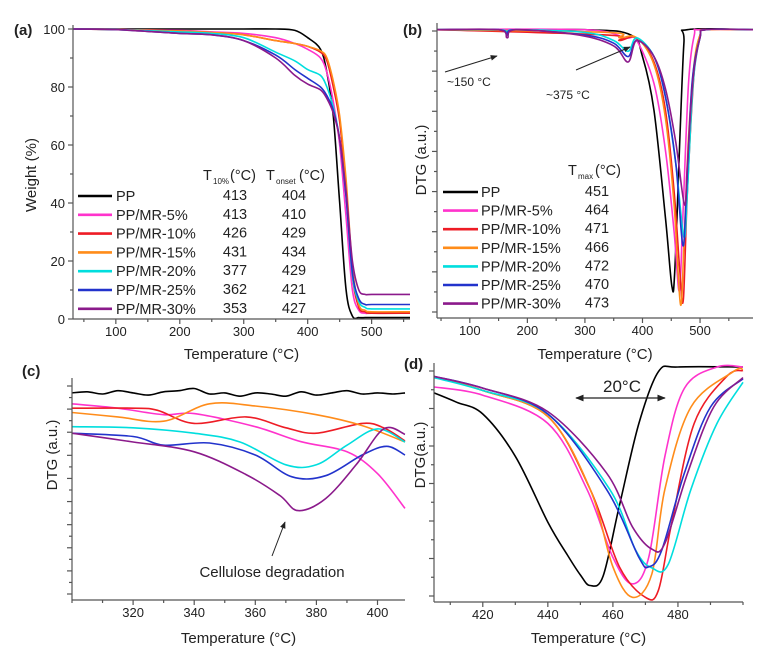  What do you see at coordinates (294, 196) in the screenshot?
I see `legend-value-tonset: 404` at bounding box center [294, 196].